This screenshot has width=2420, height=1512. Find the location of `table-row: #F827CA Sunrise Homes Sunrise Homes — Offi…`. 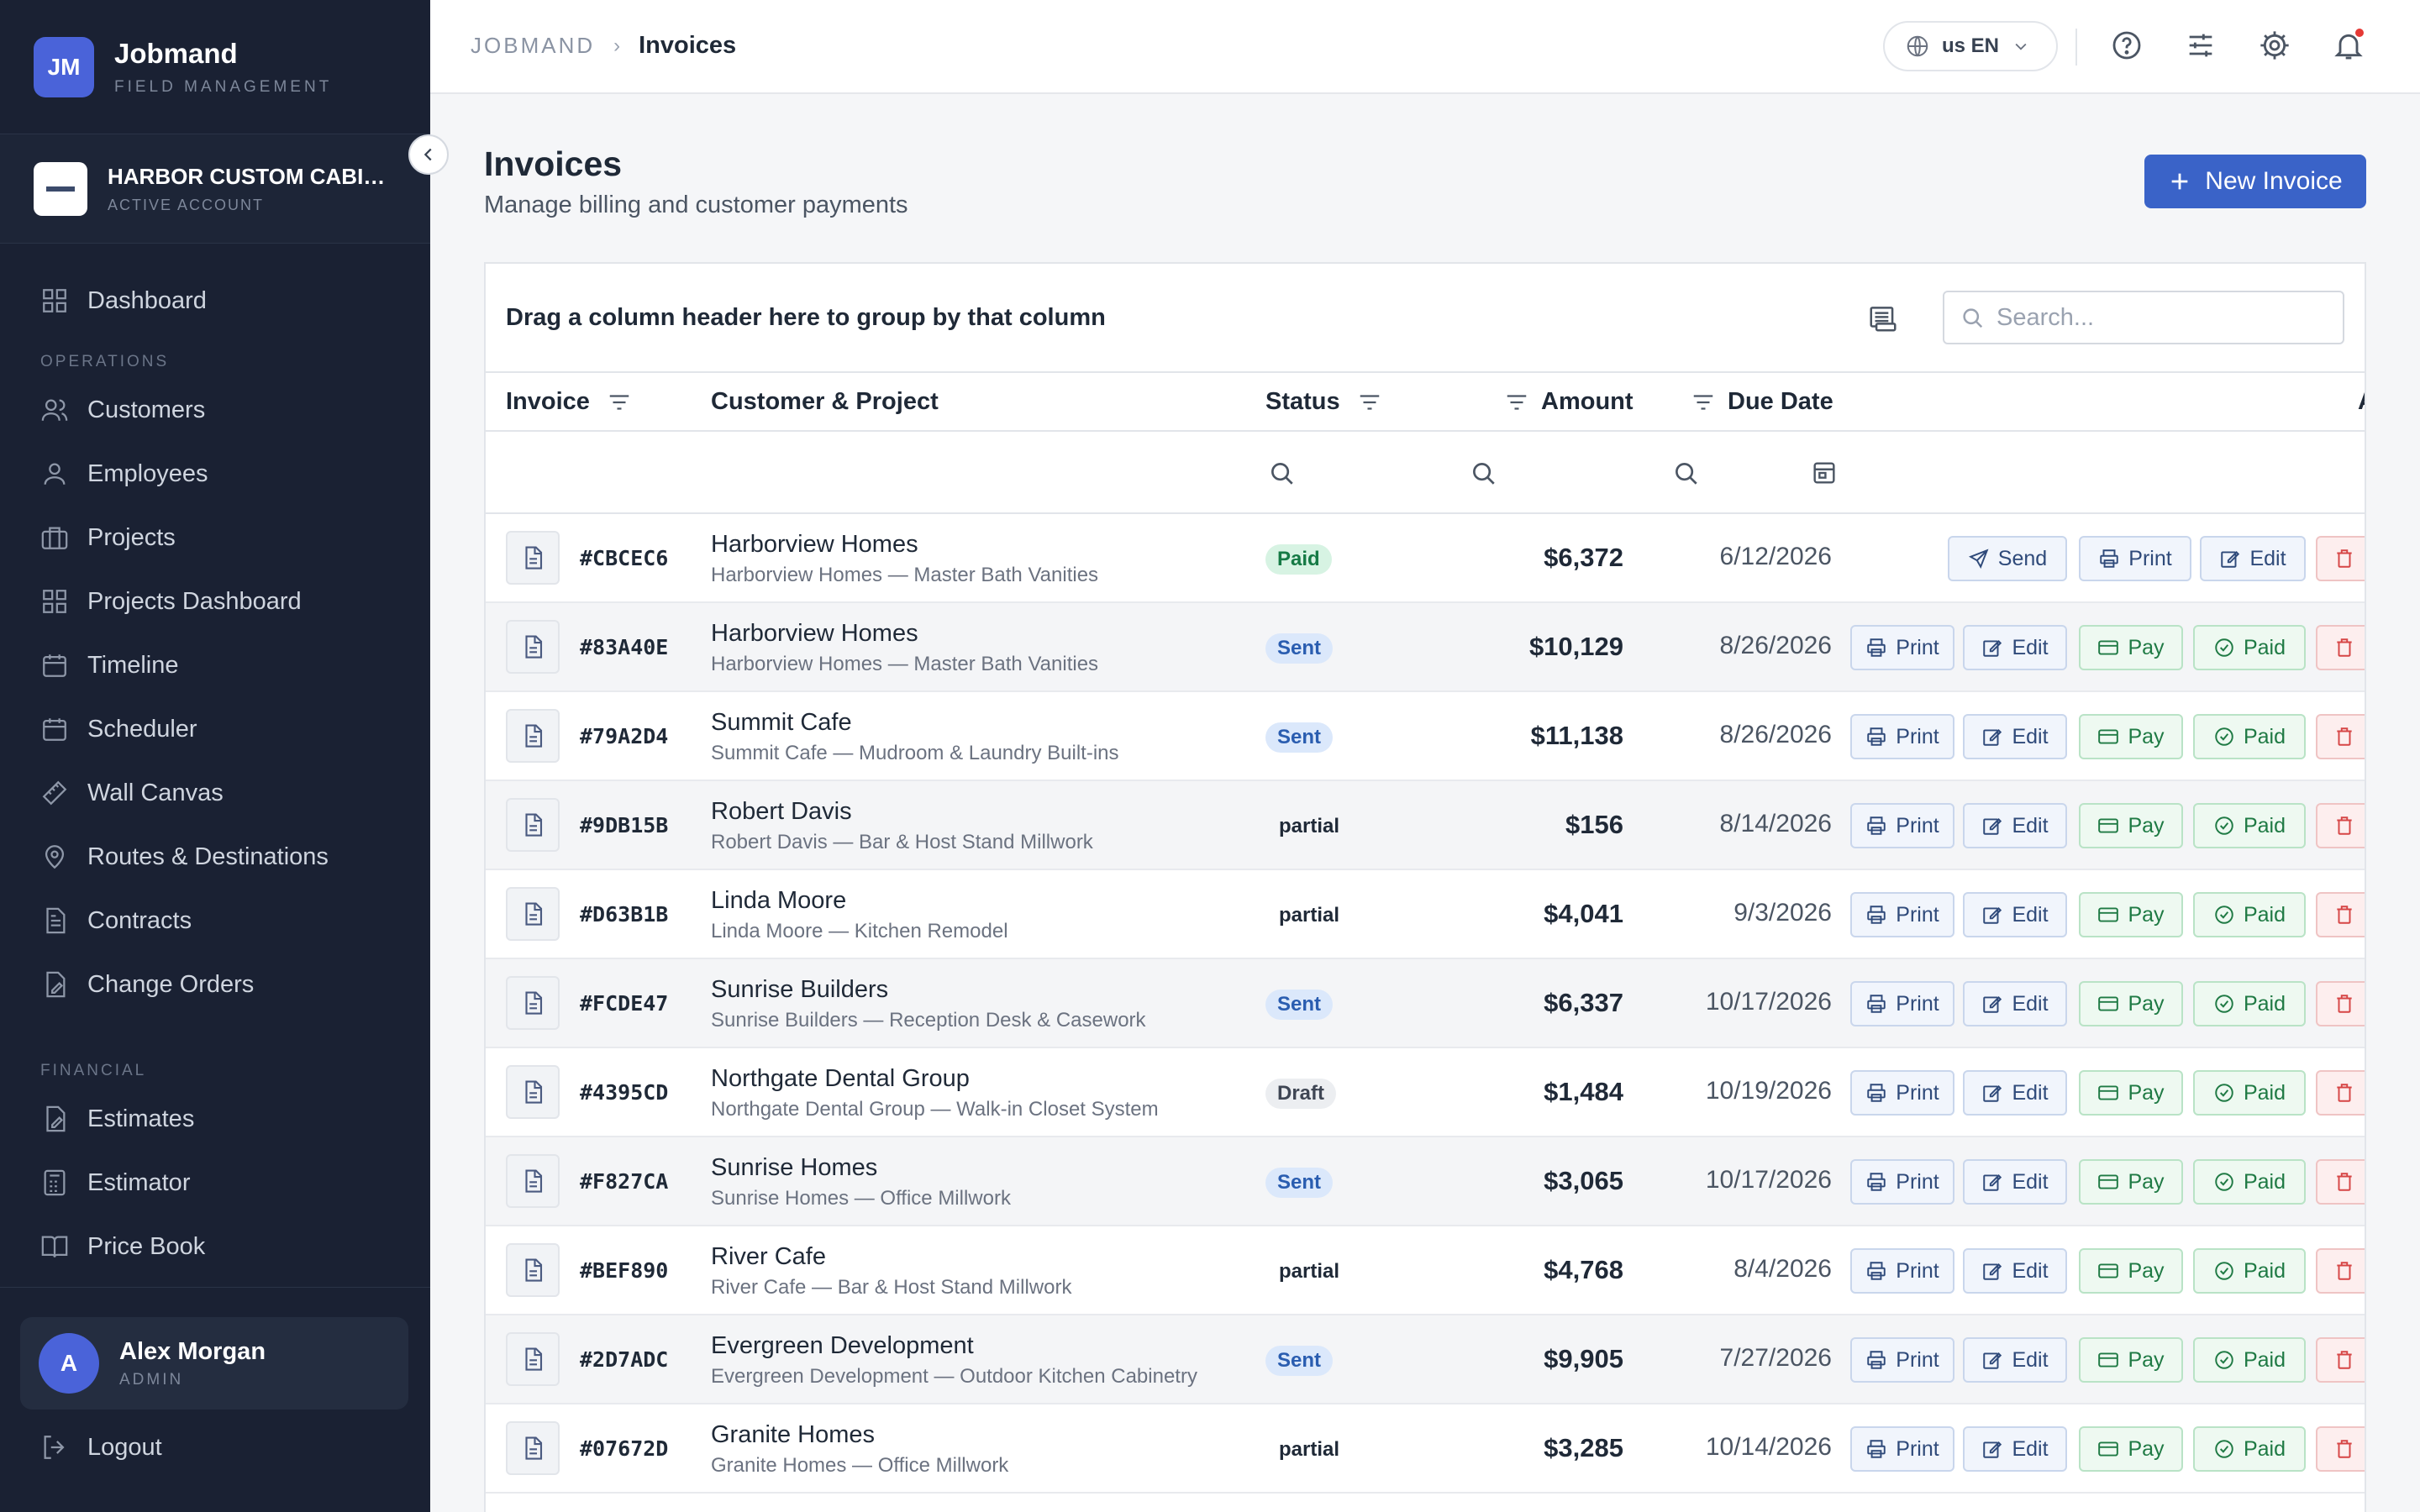

table-row: #F827CA Sunrise Homes Sunrise Homes — Offi… is located at coordinates (1425, 1181).